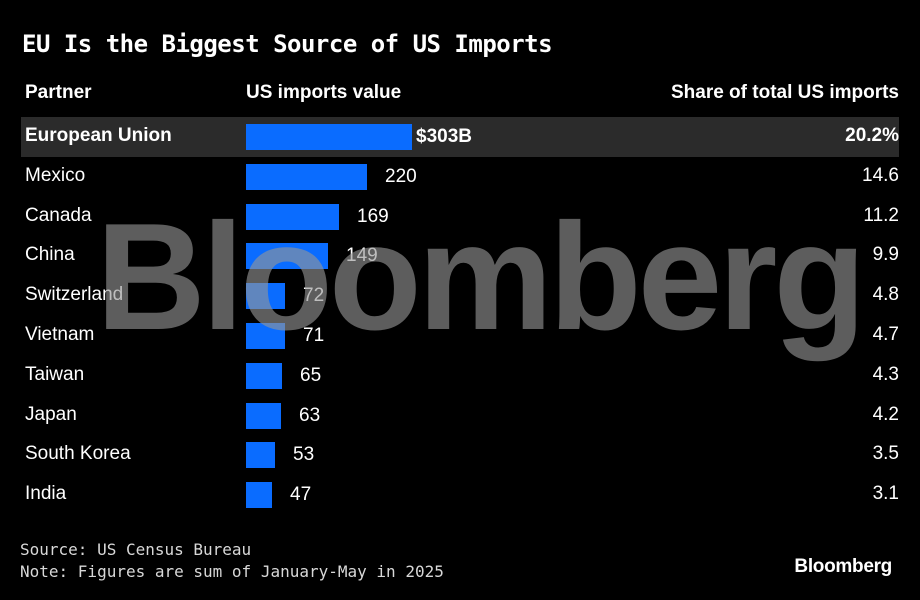 This screenshot has height=600, width=920. What do you see at coordinates (55, 175) in the screenshot?
I see `partner-name: Mexico` at bounding box center [55, 175].